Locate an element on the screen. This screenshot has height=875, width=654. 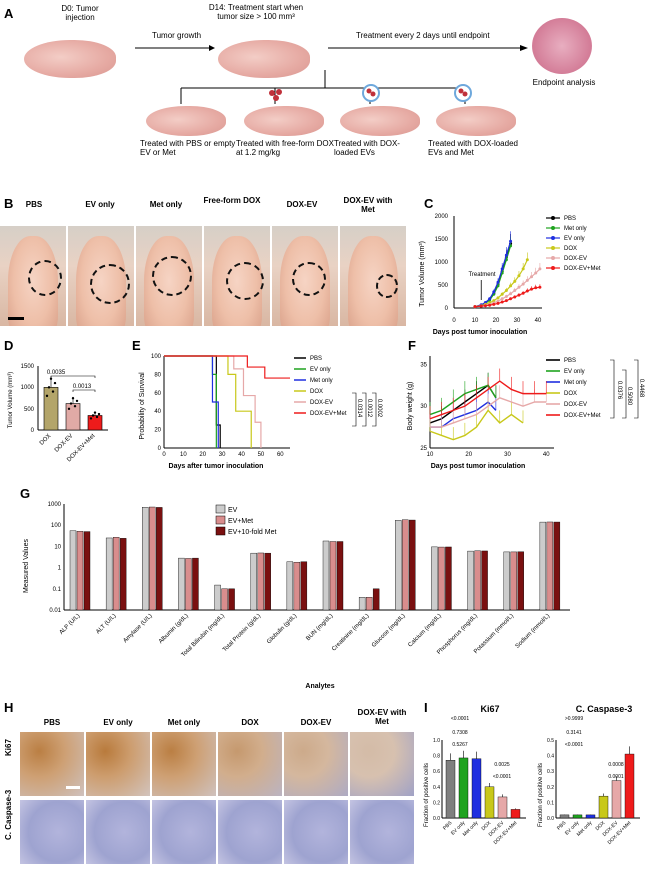
panel-d-label: D is located at coordinates (9, 345).